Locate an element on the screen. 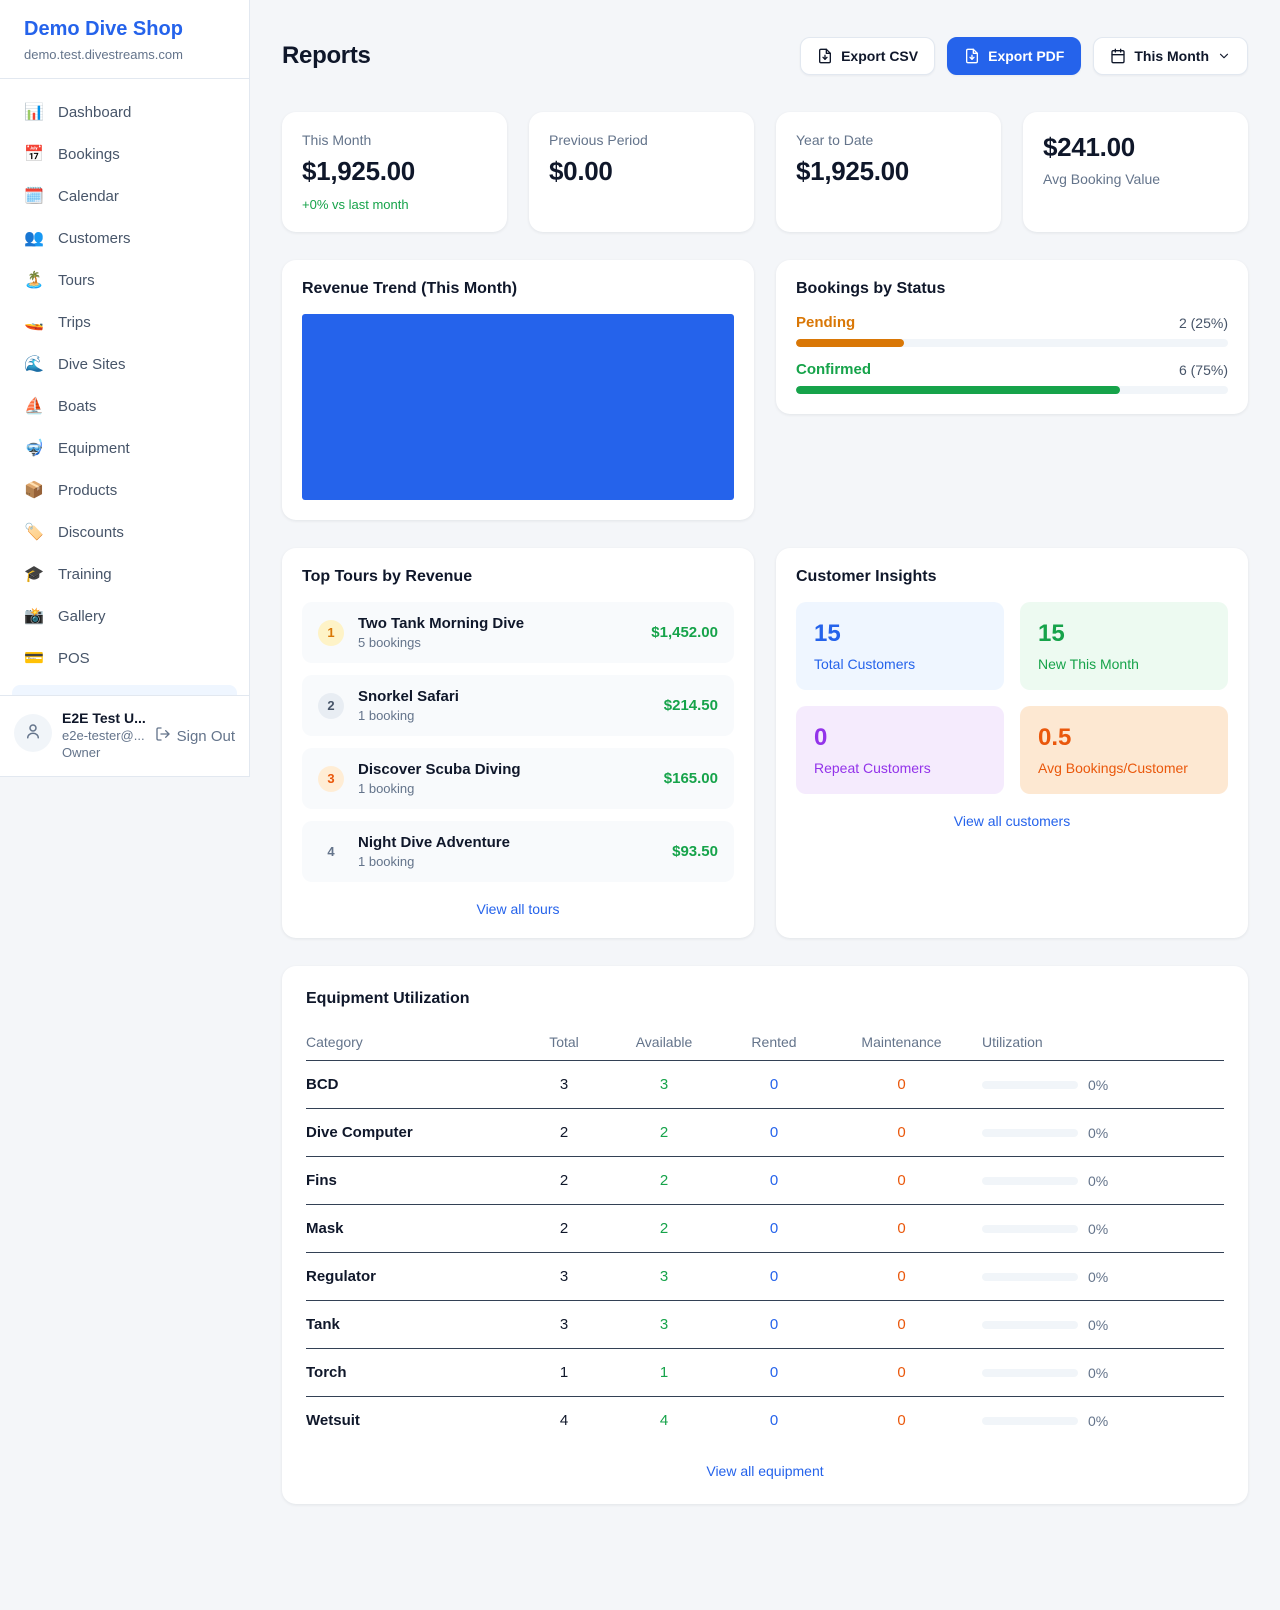  cell-available: 1 is located at coordinates (664, 1373).